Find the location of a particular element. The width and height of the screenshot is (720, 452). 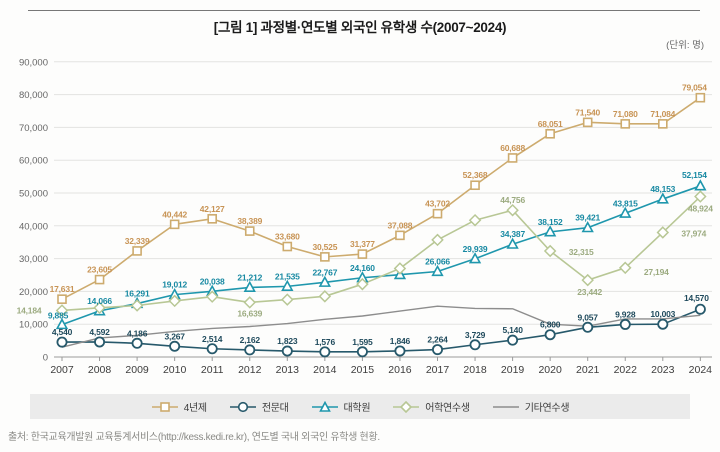

data-label-전문대: 1,846 is located at coordinates (400, 341).